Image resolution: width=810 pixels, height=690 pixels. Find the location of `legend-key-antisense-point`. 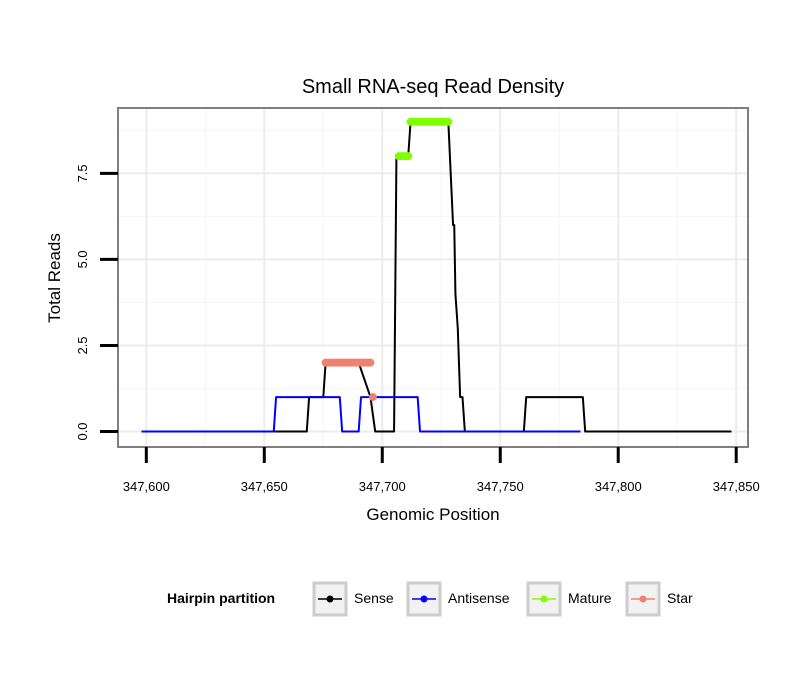

legend-key-antisense-point is located at coordinates (424, 599).